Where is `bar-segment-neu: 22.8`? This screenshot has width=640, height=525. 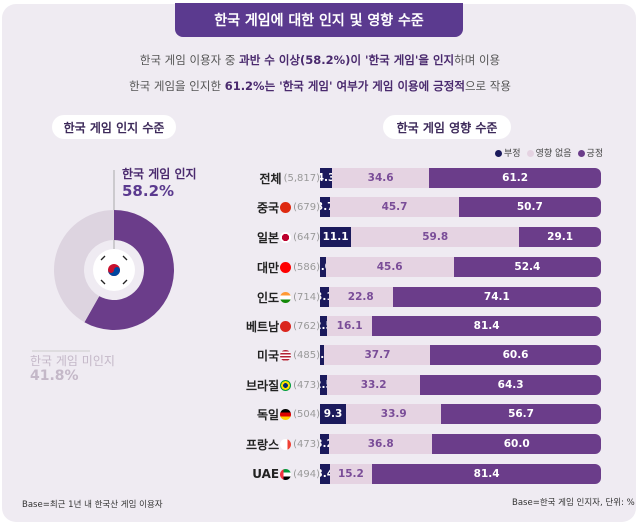
bar-segment-neu: 22.8 is located at coordinates (360, 297).